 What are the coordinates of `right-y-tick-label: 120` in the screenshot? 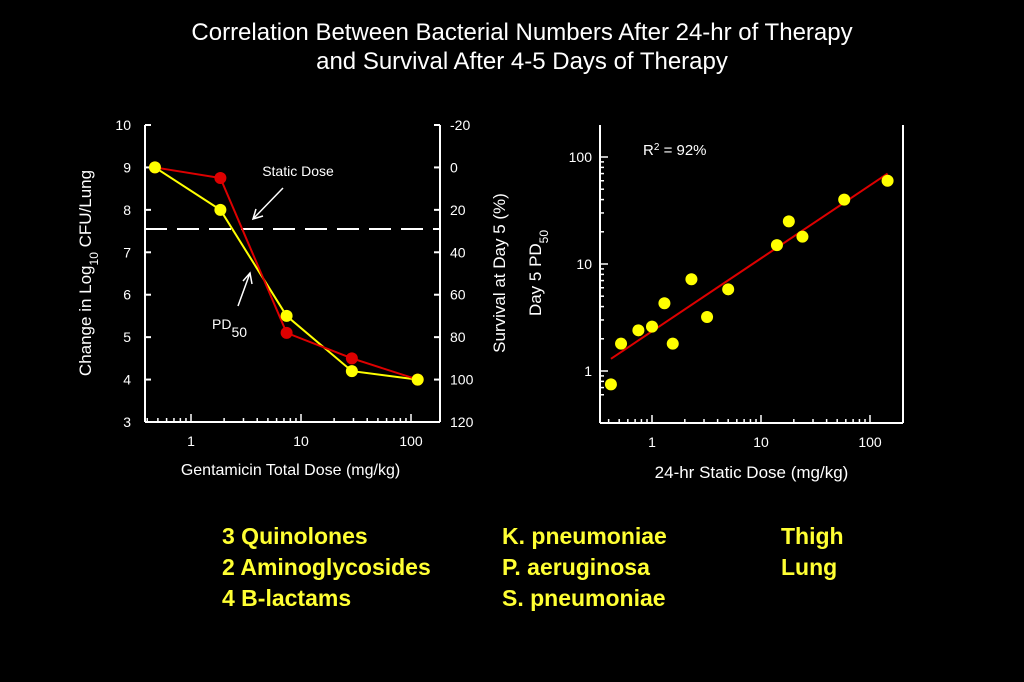 It's located at (462, 422).